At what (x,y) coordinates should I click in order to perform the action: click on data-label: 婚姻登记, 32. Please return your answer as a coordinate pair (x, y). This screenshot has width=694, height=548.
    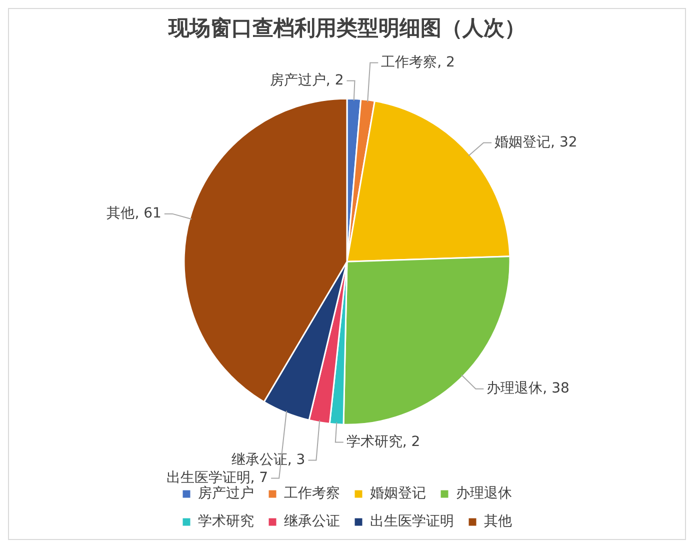
    Looking at the image, I should click on (536, 142).